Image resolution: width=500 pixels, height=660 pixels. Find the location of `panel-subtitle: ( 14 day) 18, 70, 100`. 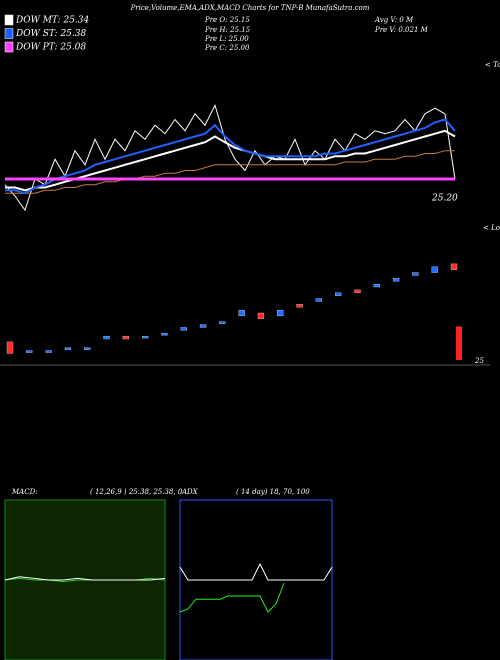

panel-subtitle: ( 14 day) 18, 70, 100 is located at coordinates (273, 492).